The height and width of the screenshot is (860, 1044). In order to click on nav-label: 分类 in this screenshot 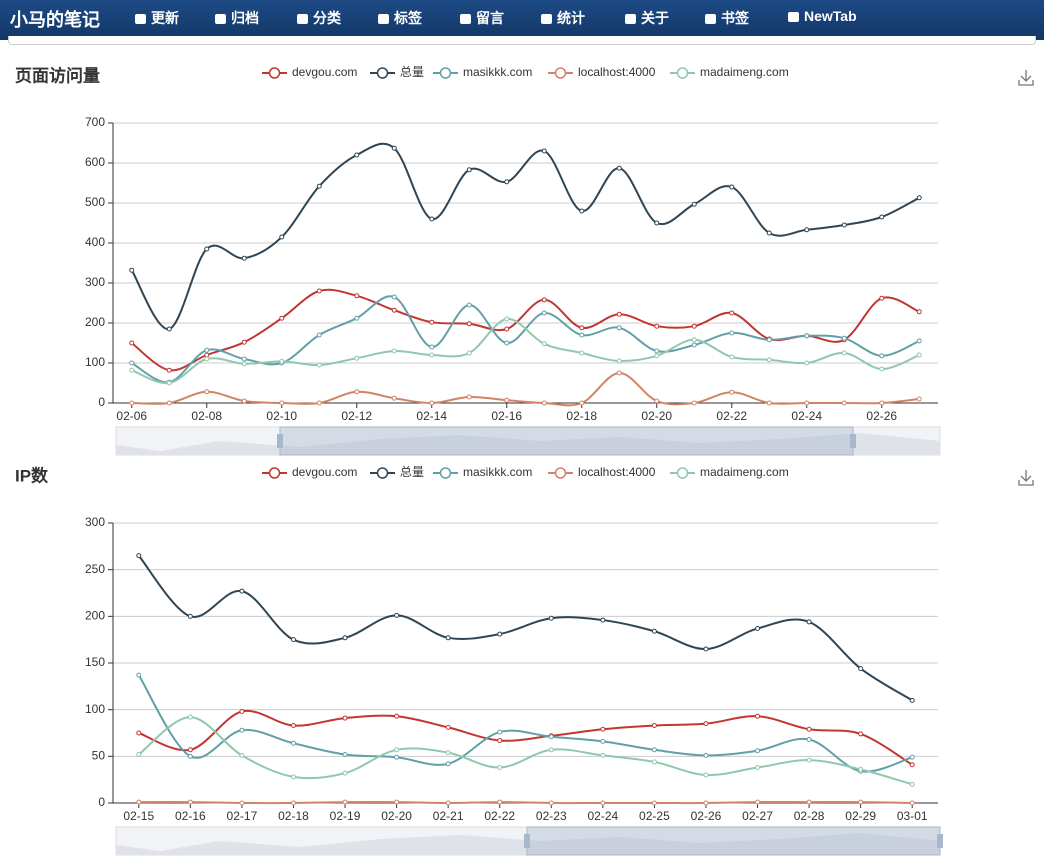, I will do `click(327, 18)`.